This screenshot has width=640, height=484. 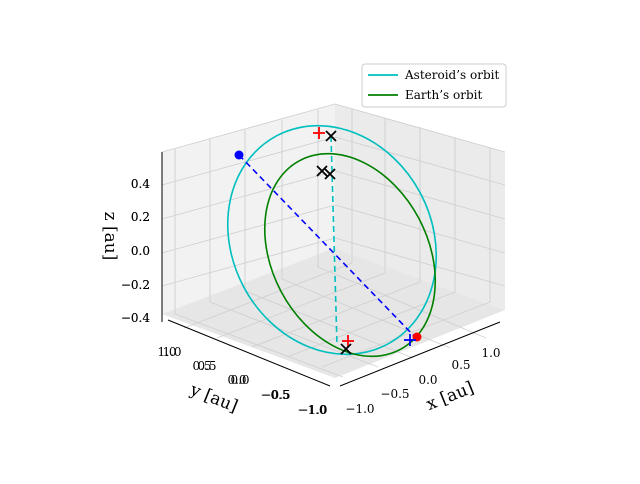 I want to click on left-pane, so click(x=248, y=209).